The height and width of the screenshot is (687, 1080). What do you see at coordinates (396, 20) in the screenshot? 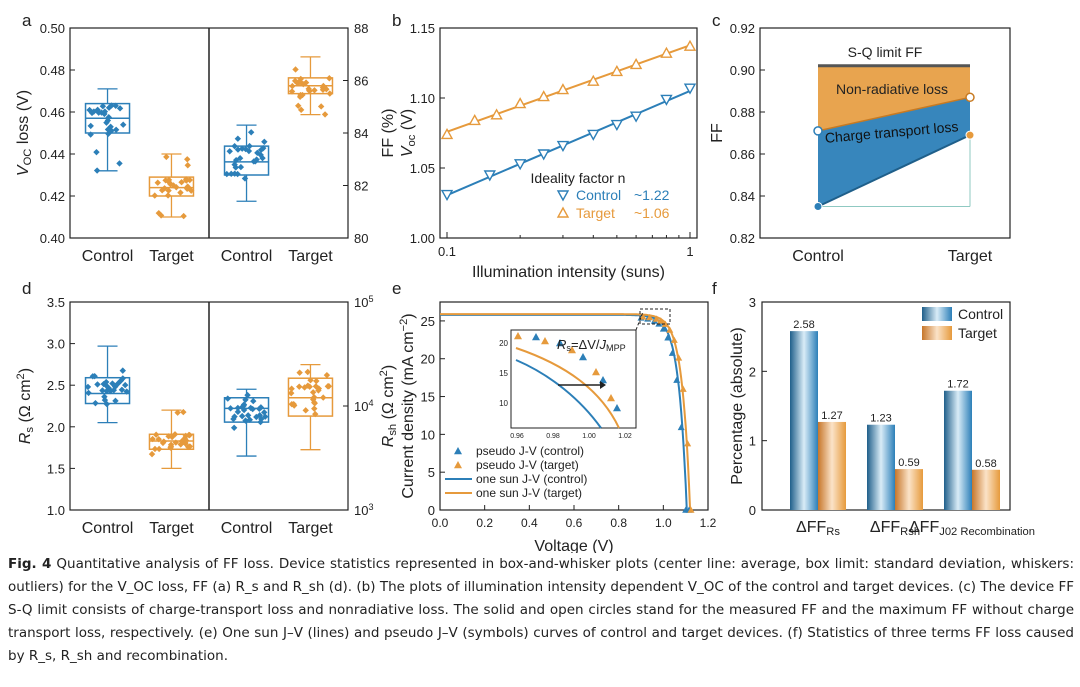
I see `panel-label-b: b` at bounding box center [396, 20].